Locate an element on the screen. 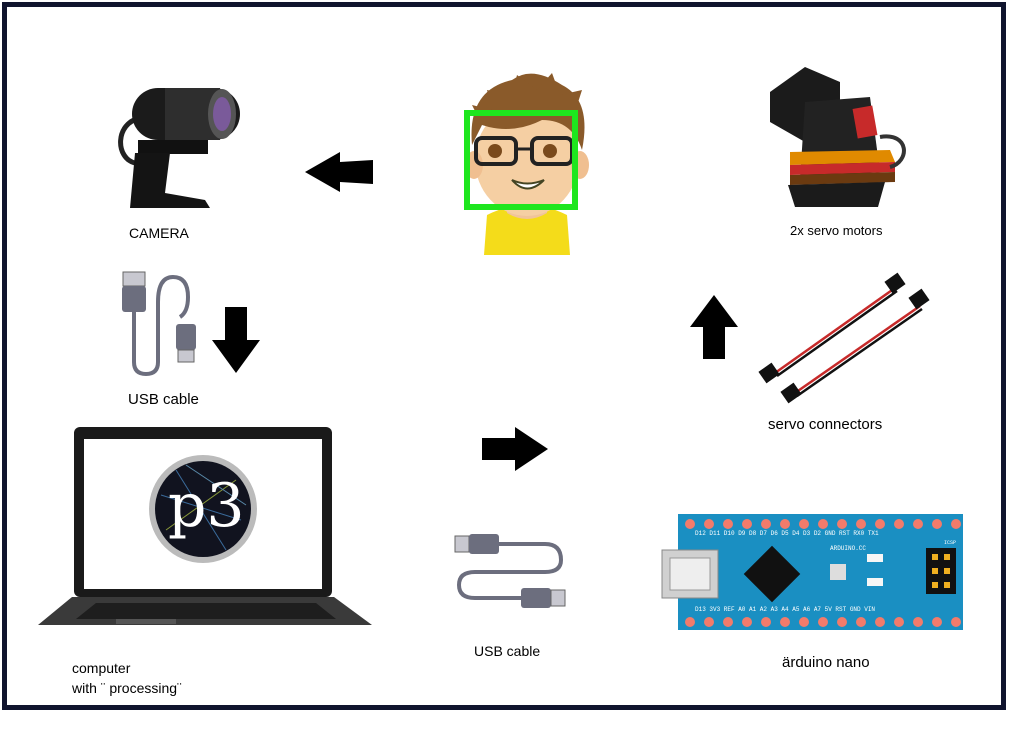 The height and width of the screenshot is (732, 1010). arrow-left-icon is located at coordinates (339, 172).